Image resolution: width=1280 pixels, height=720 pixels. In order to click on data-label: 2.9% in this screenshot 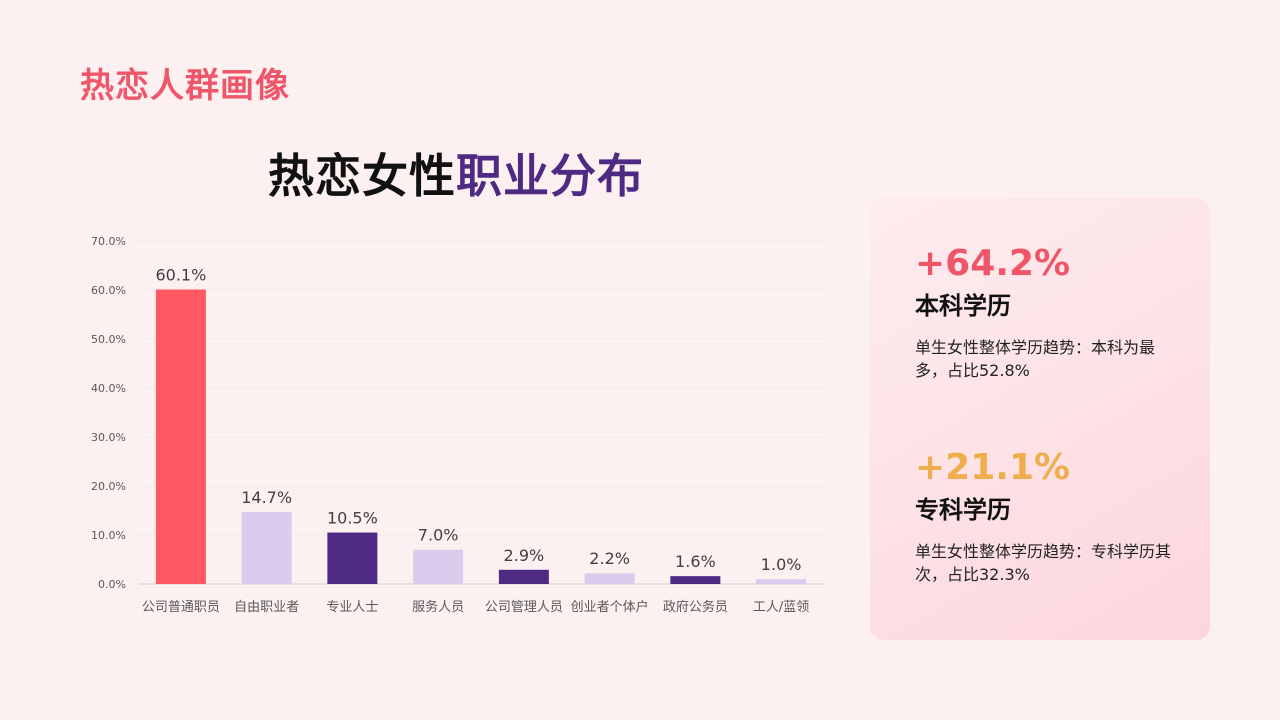, I will do `click(524, 555)`.